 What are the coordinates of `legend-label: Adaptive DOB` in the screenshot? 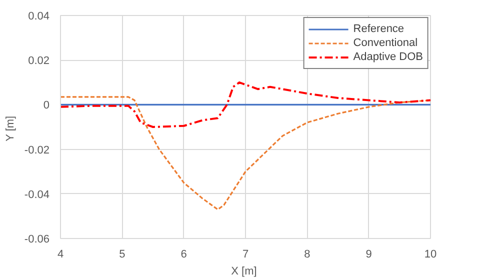 It's located at (388, 57).